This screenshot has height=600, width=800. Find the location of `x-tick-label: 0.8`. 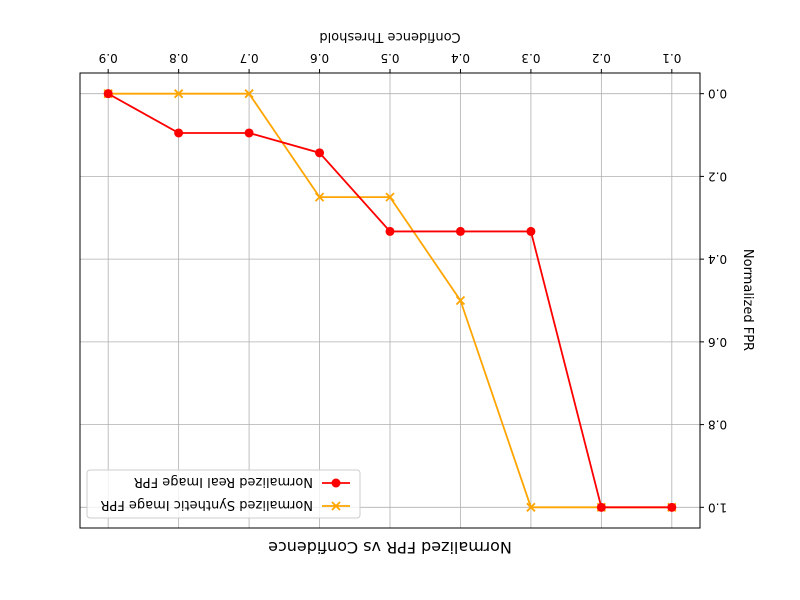

x-tick-label: 0.8 is located at coordinates (178, 58).